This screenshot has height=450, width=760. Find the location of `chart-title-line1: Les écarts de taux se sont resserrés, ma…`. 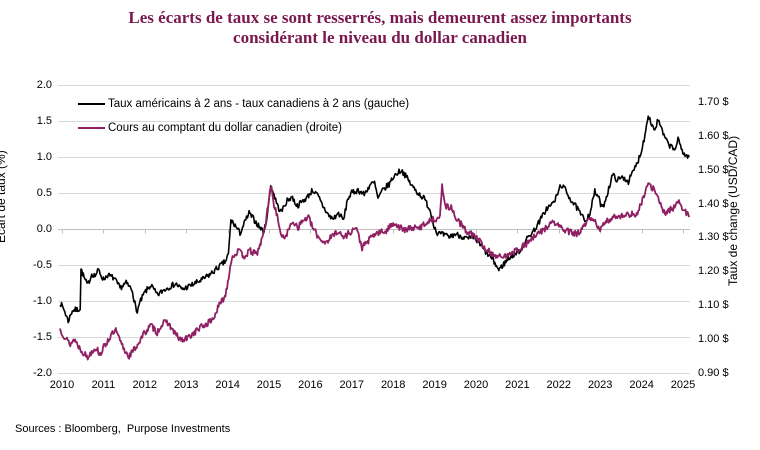

chart-title-line1: Les écarts de taux se sont resserrés, ma… is located at coordinates (380, 17).